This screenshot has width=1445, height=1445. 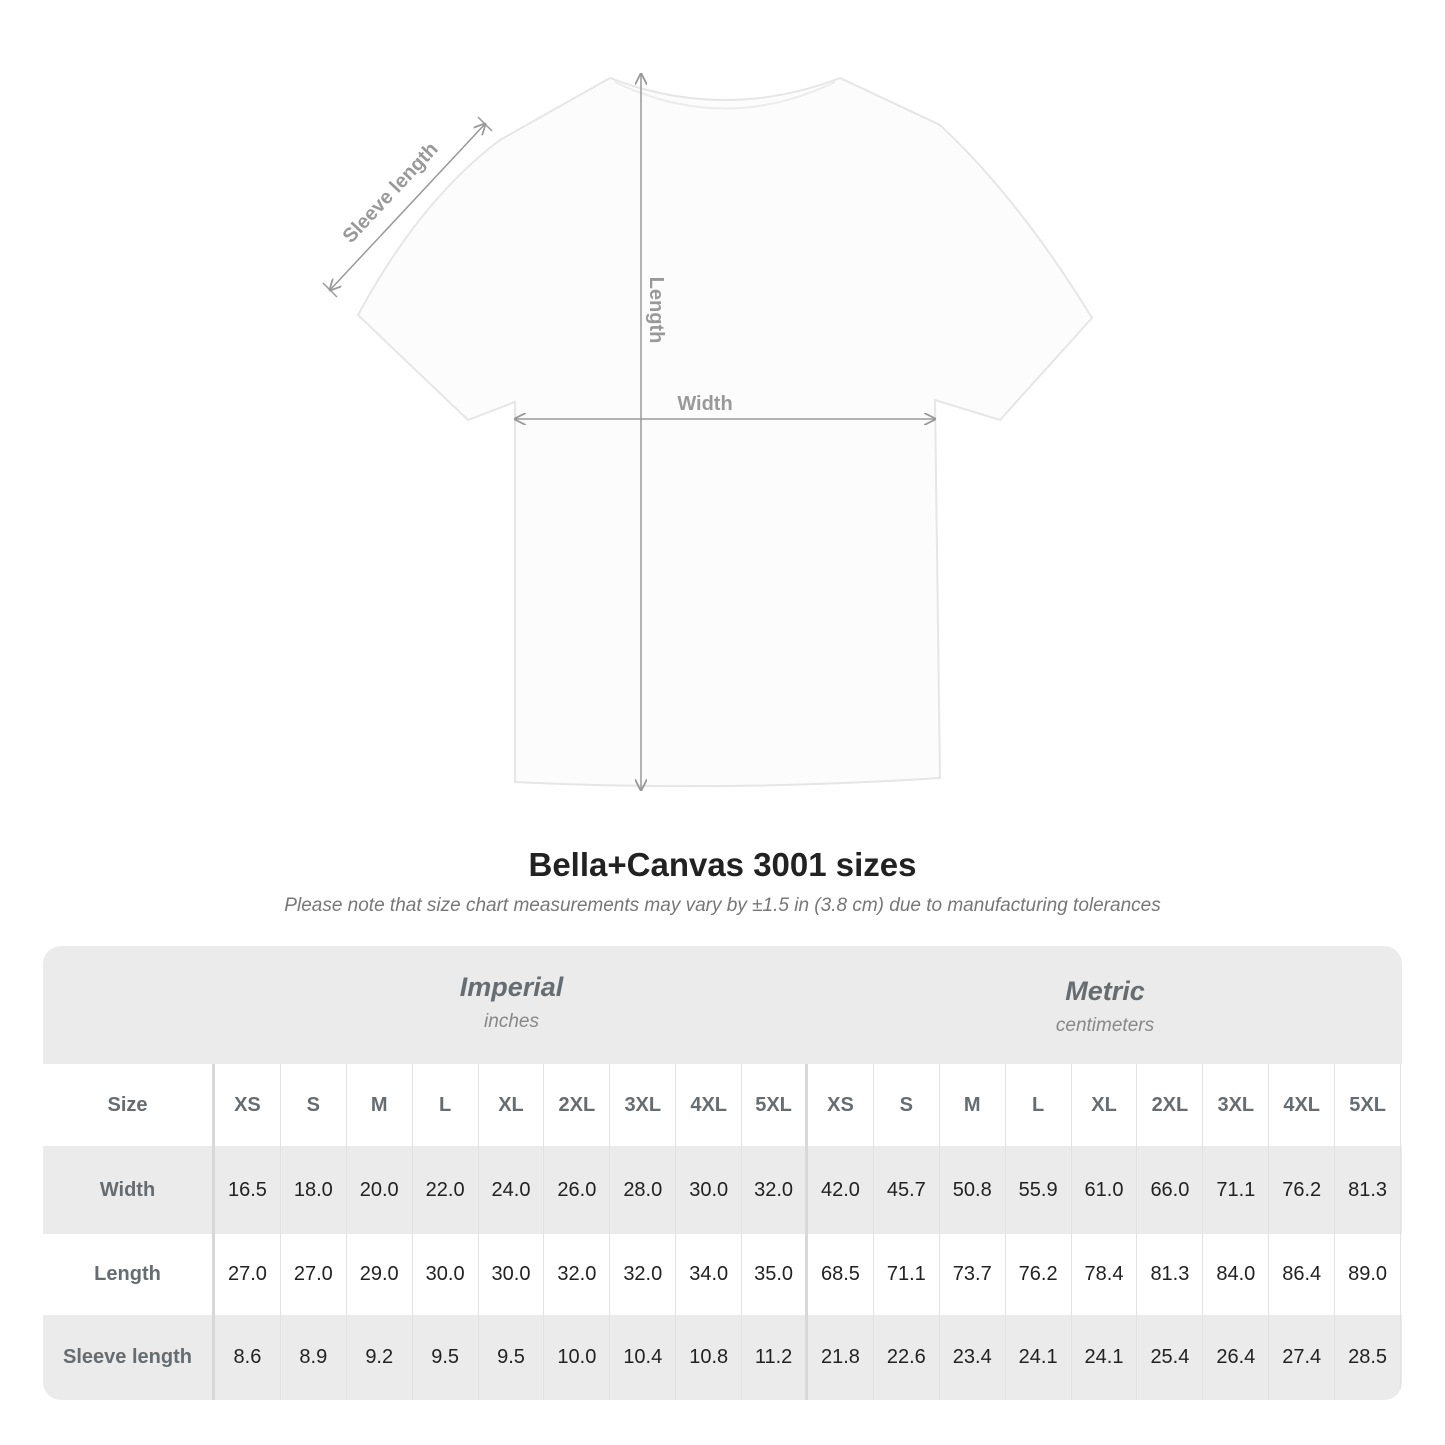 What do you see at coordinates (314, 1105) in the screenshot?
I see `imperial-size-s: S` at bounding box center [314, 1105].